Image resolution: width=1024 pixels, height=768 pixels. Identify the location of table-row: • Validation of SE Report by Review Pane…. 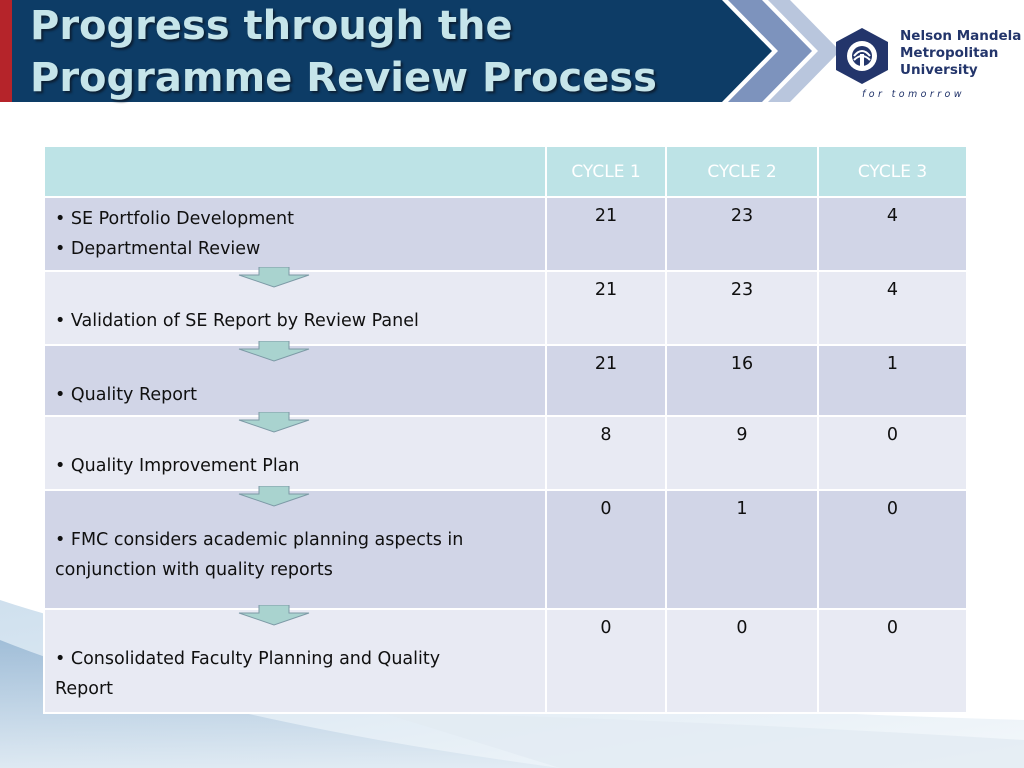
(505, 306).